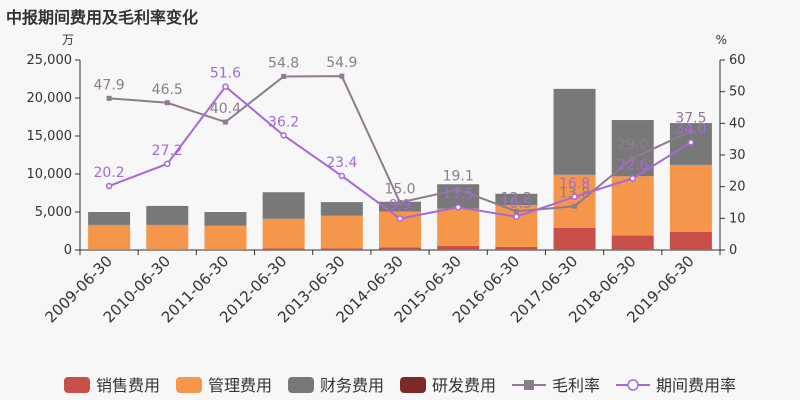  What do you see at coordinates (464, 385) in the screenshot?
I see `legend-label-研发费用: 研发费用` at bounding box center [464, 385].